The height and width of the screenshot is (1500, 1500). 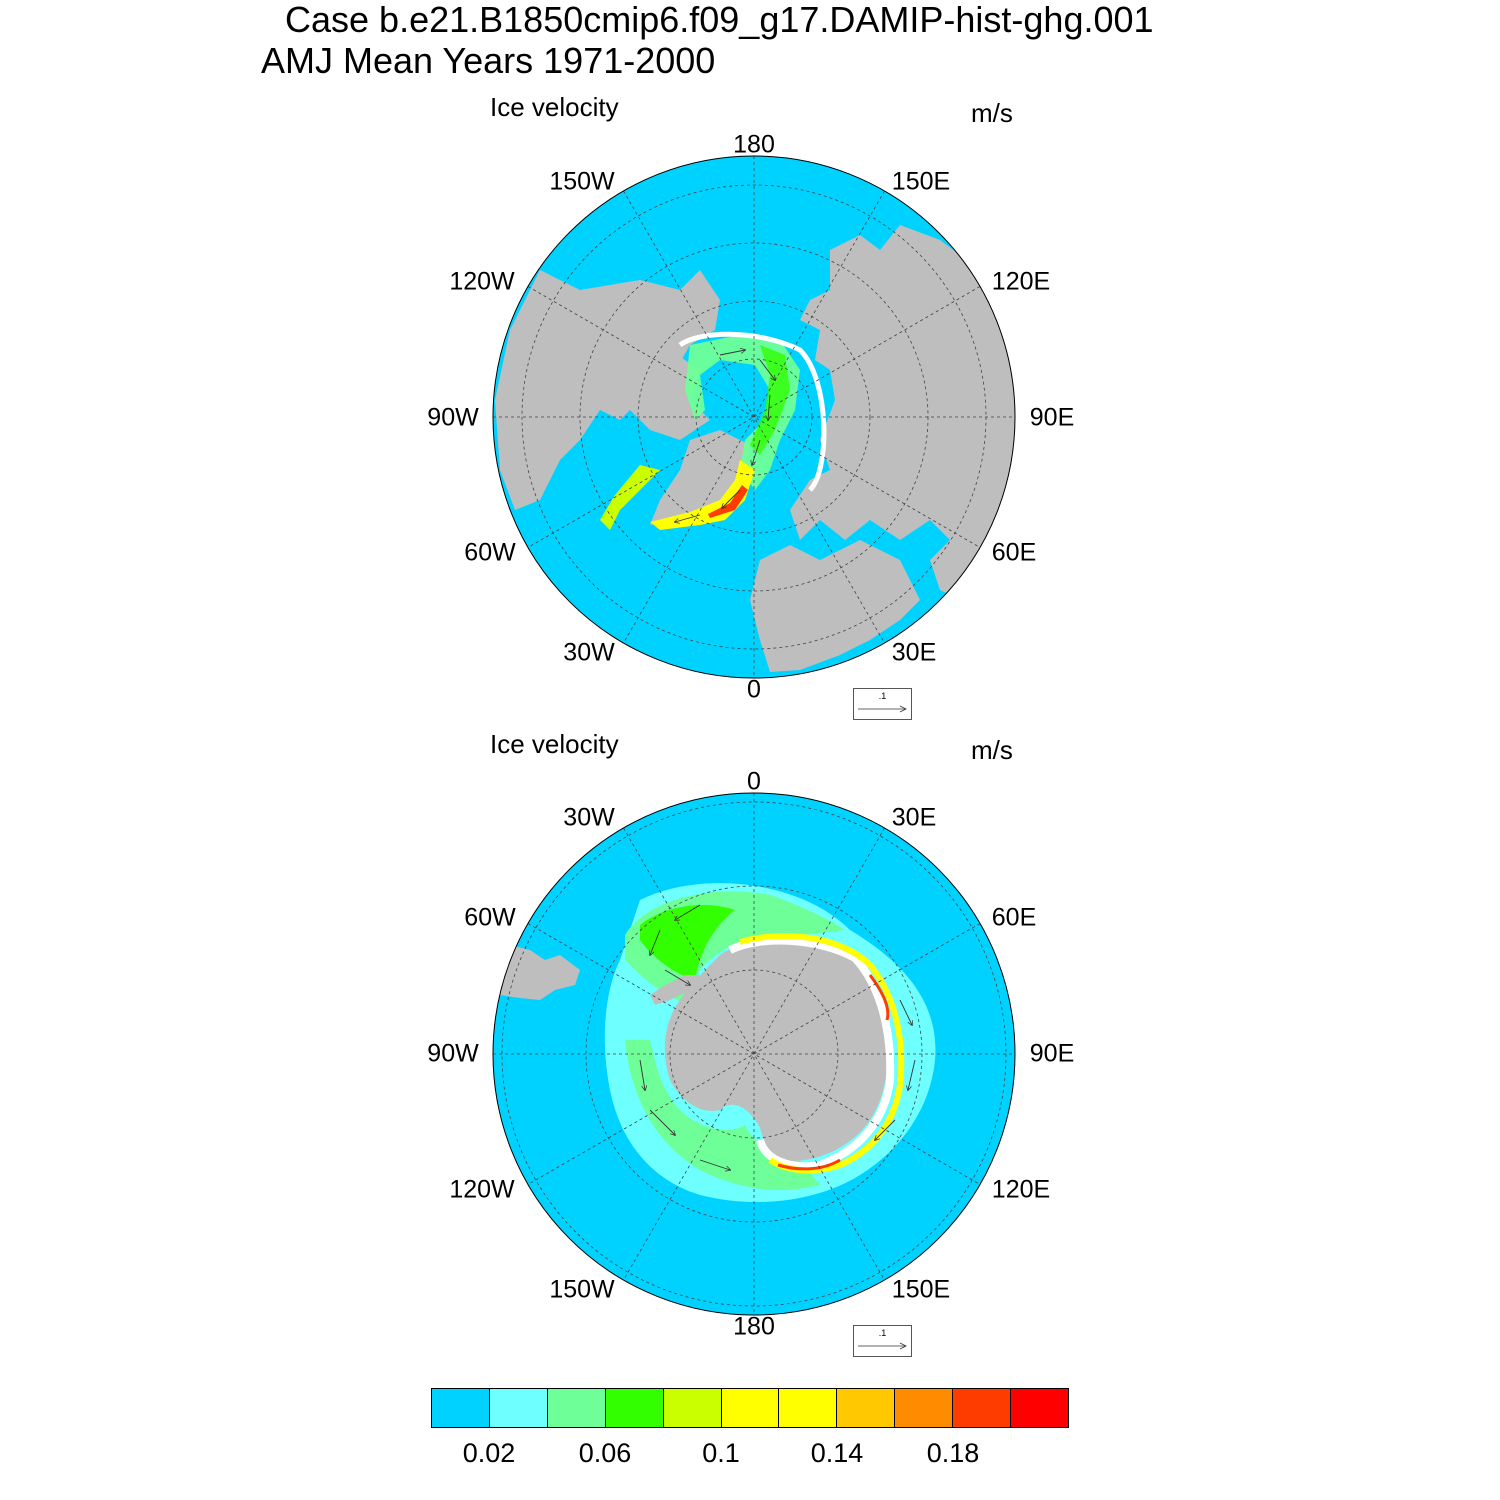 What do you see at coordinates (630, 497) in the screenshot?
I see `north-ice-labrador` at bounding box center [630, 497].